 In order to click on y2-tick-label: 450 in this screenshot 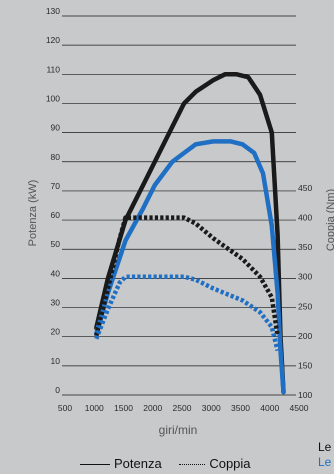, I will do `click(305, 188)`.